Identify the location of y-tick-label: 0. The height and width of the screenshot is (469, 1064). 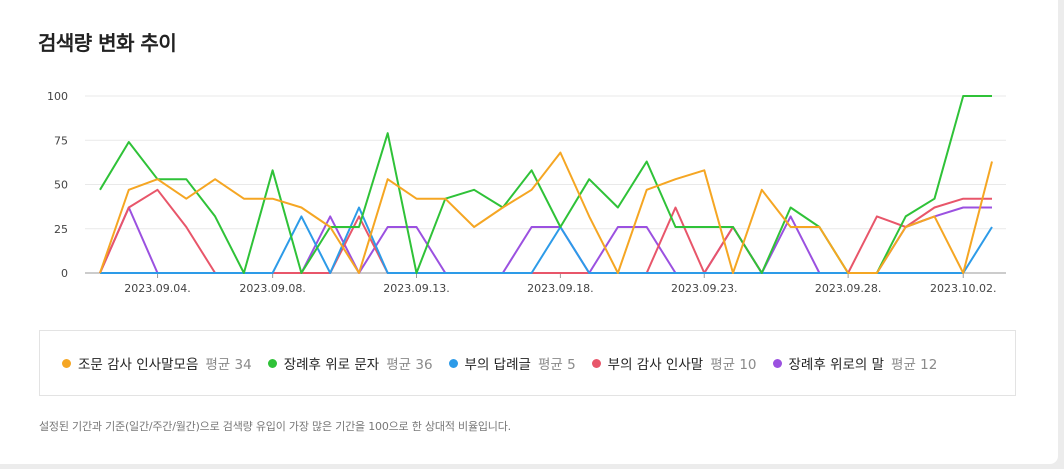
(64, 273).